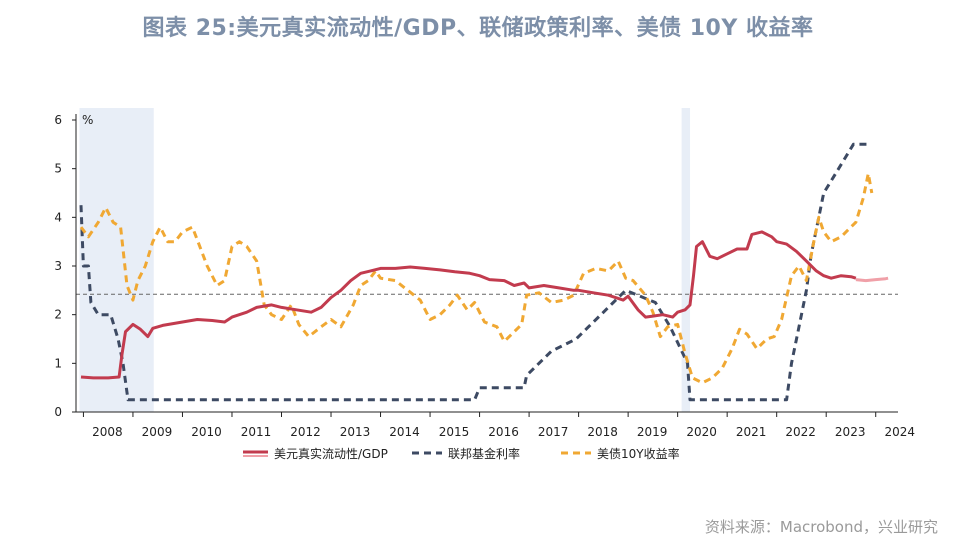 This screenshot has width=956, height=546. What do you see at coordinates (157, 432) in the screenshot?
I see `x-tick-label: 2009` at bounding box center [157, 432].